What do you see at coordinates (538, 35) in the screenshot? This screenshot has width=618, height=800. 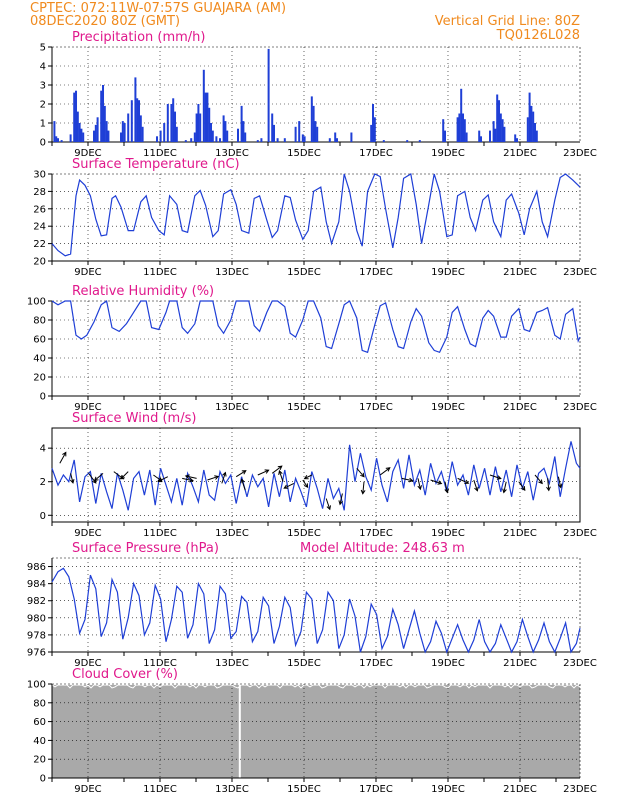 I see `header-model-code: TQ0126L028` at bounding box center [538, 35].